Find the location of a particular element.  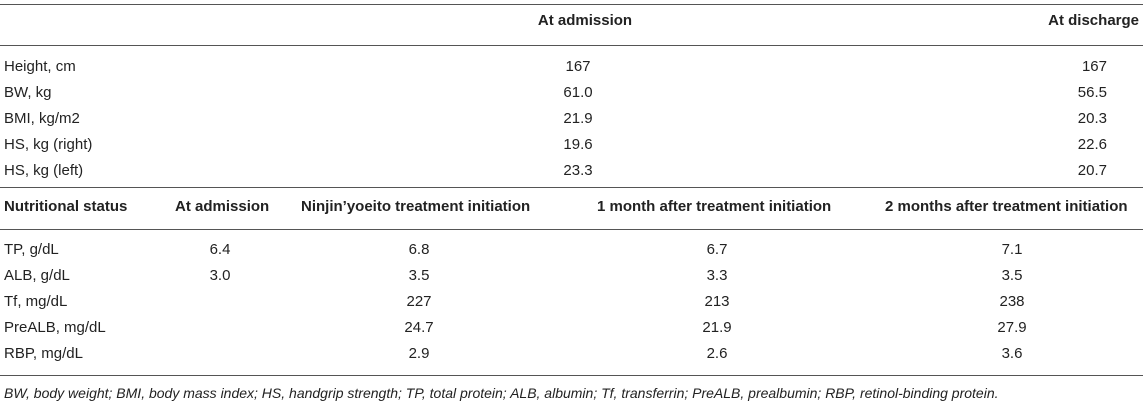

table-bottom-rule is located at coordinates (571, 375).